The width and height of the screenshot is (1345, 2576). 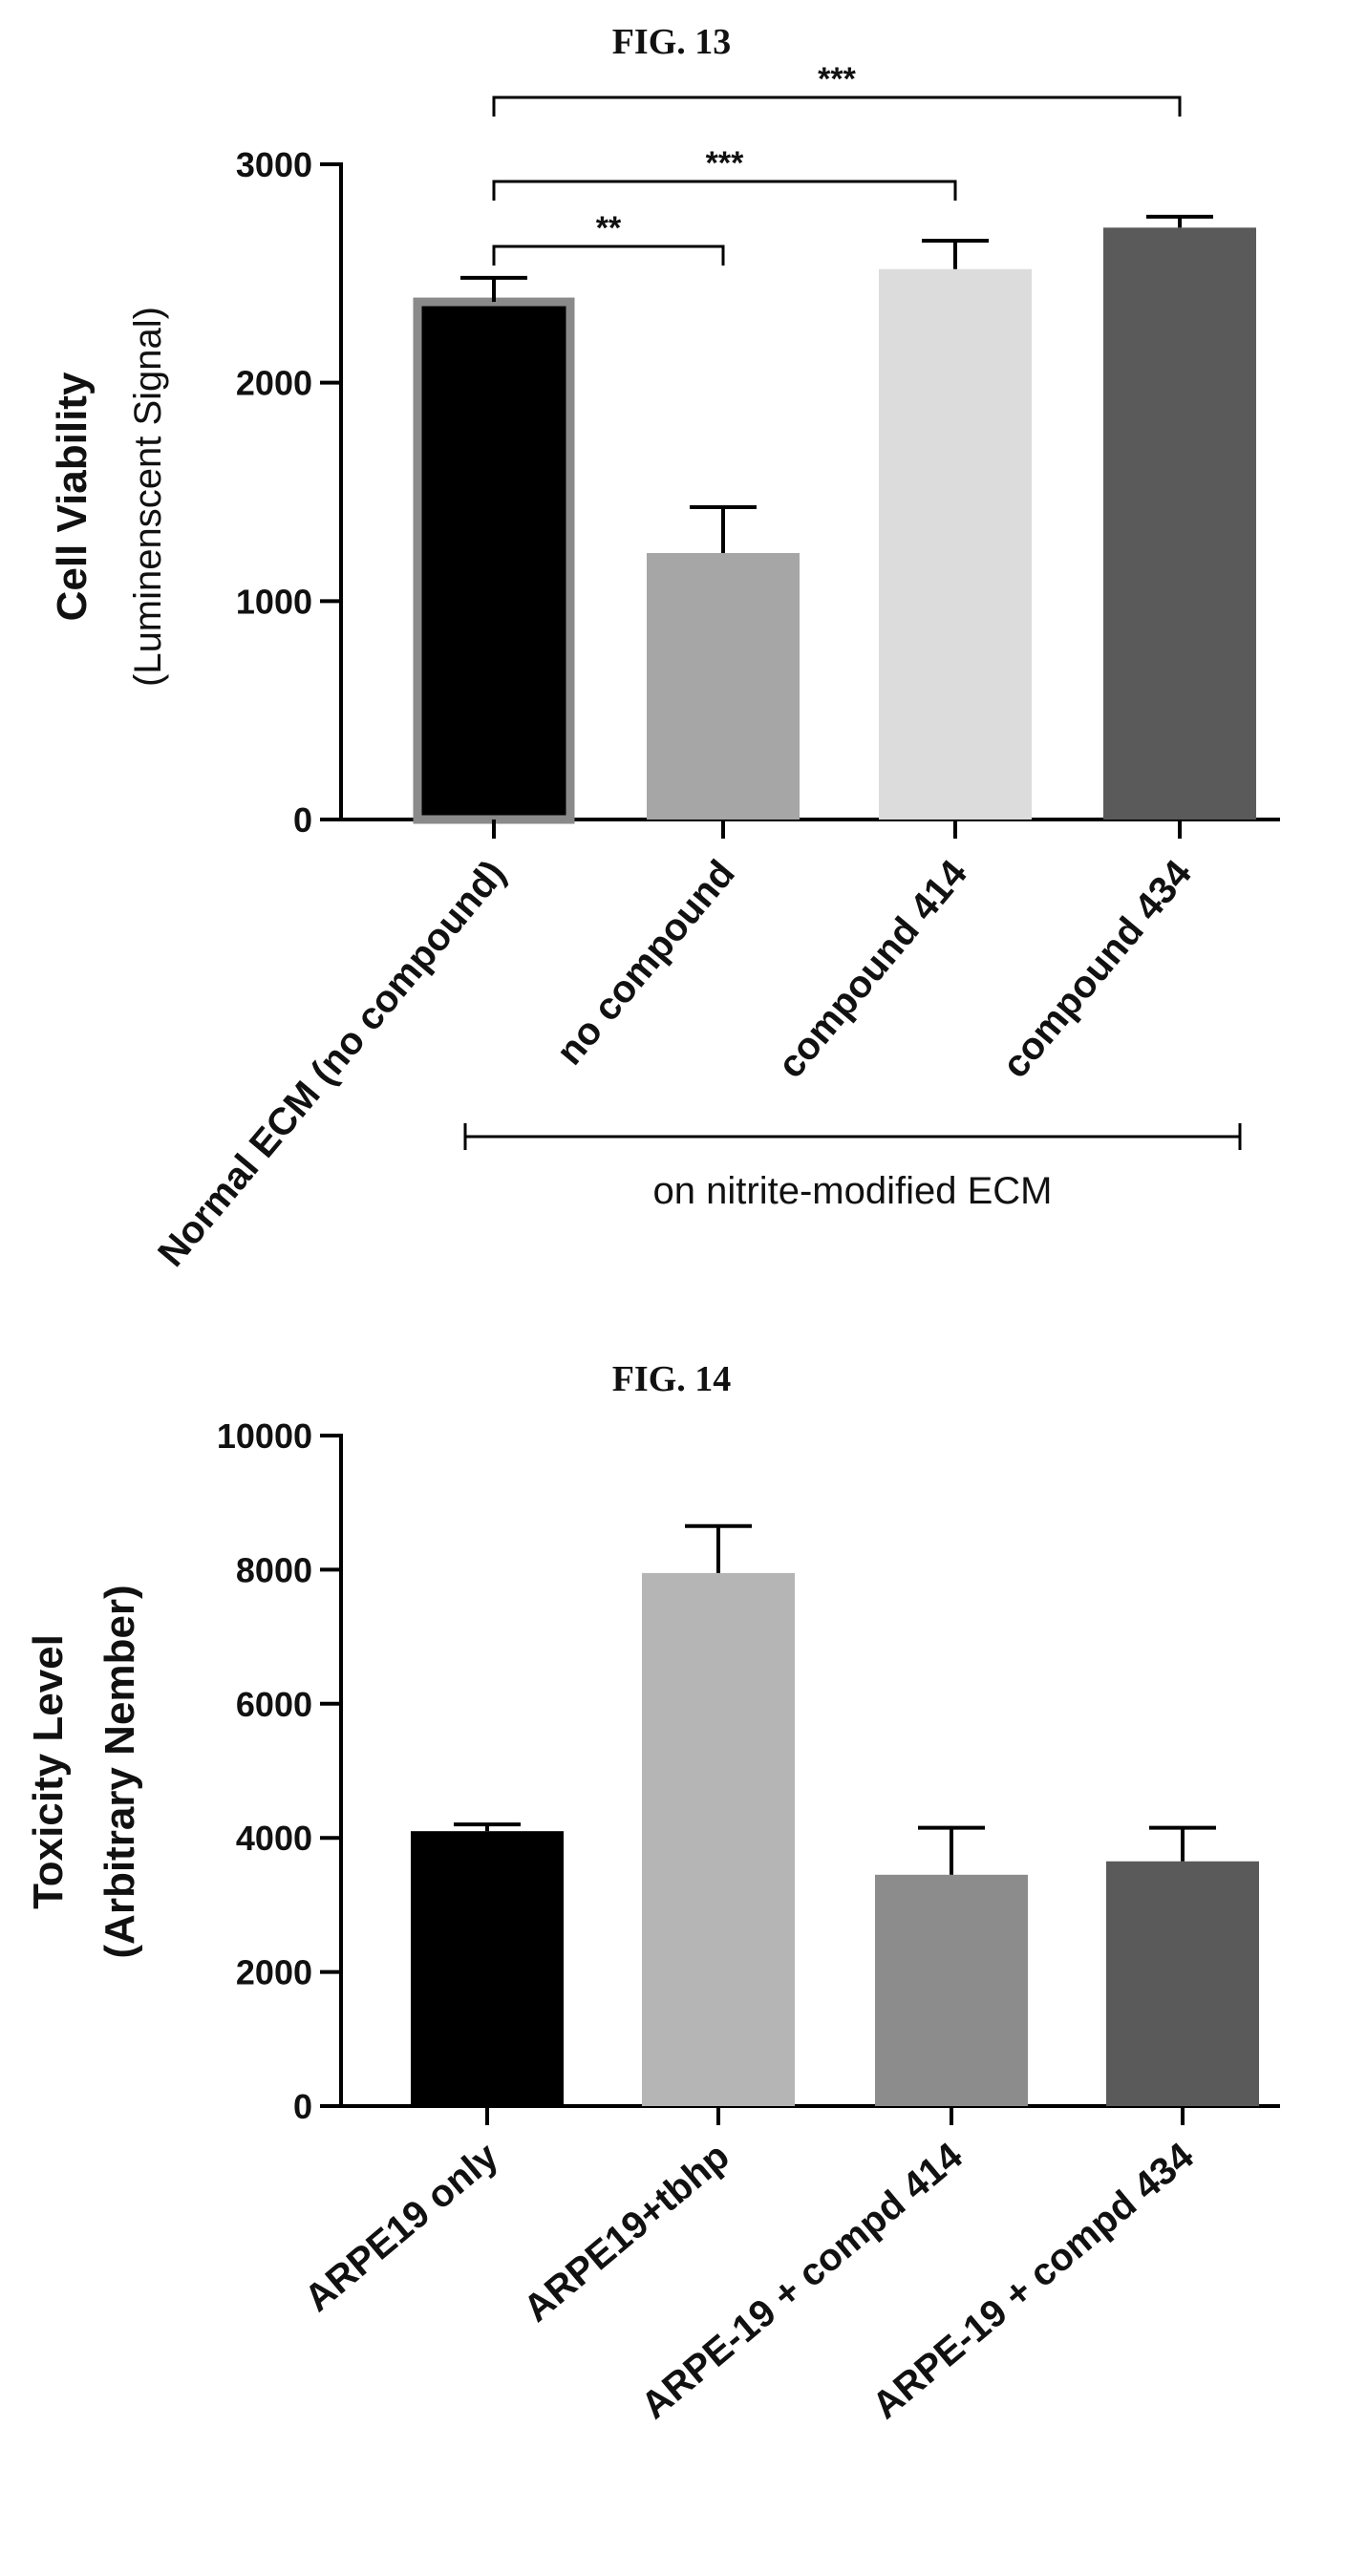 I want to click on fig13-y-tick-label: 1000, so click(x=274, y=601).